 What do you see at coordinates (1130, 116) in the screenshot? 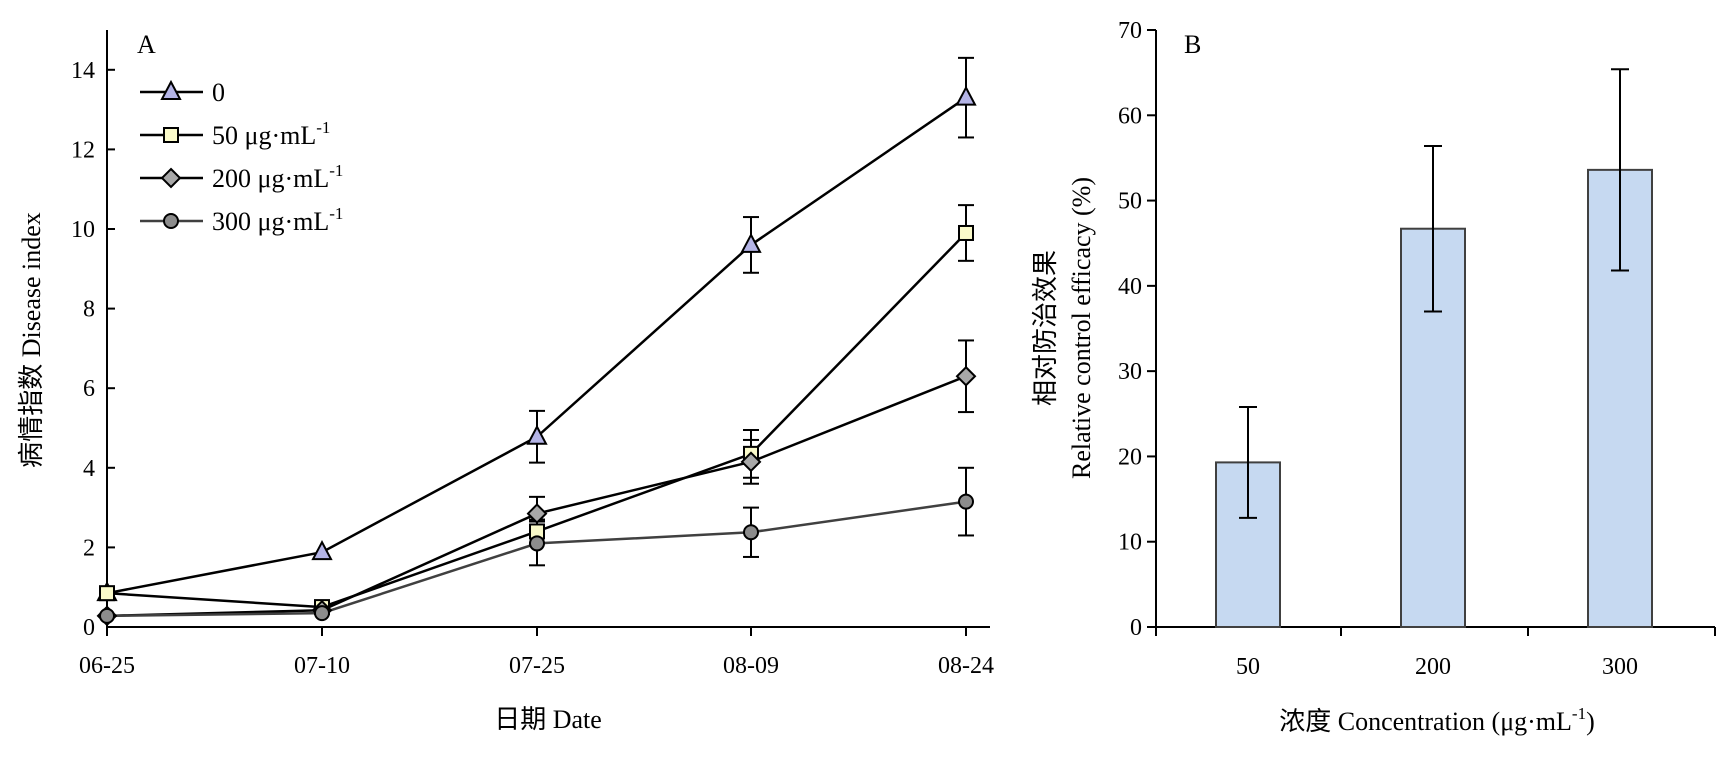
I see `panel-b-y-tick-label: 60` at bounding box center [1130, 116].